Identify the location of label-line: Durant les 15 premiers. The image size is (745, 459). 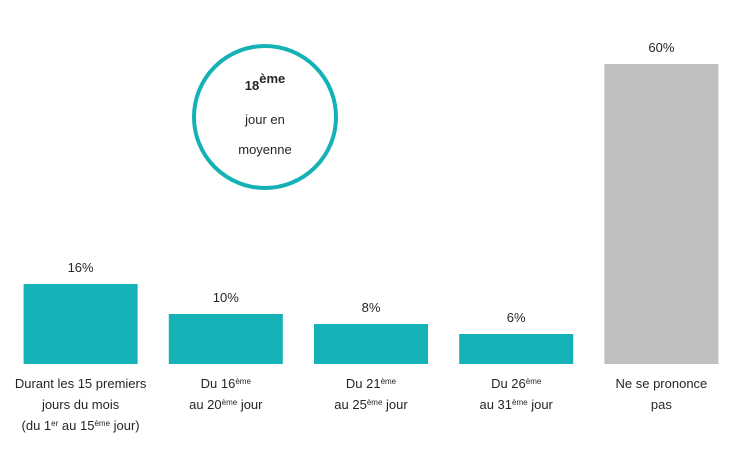
(81, 383).